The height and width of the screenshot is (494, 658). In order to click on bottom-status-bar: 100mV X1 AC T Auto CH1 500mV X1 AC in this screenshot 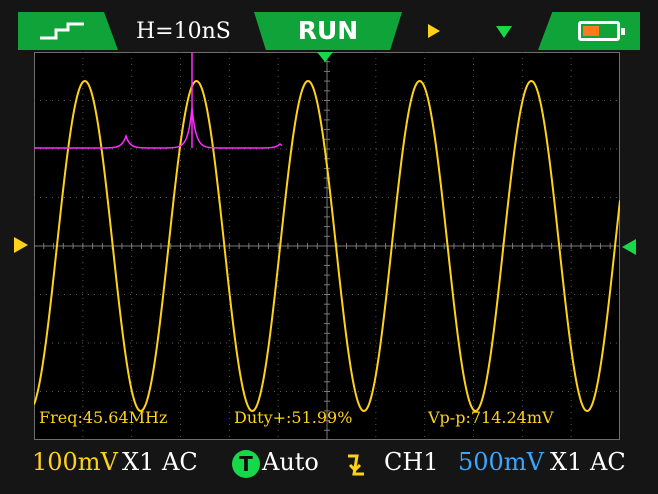, I will do `click(329, 464)`.